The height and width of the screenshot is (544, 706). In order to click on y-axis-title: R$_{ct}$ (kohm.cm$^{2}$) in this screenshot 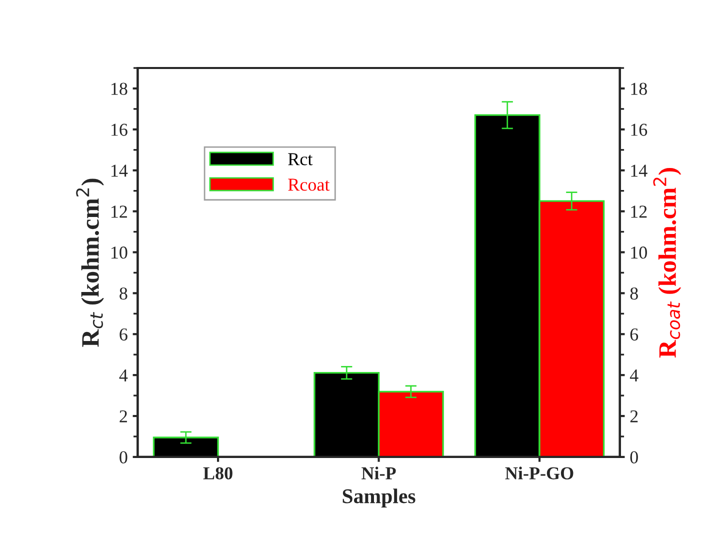, I will do `click(90, 262)`.